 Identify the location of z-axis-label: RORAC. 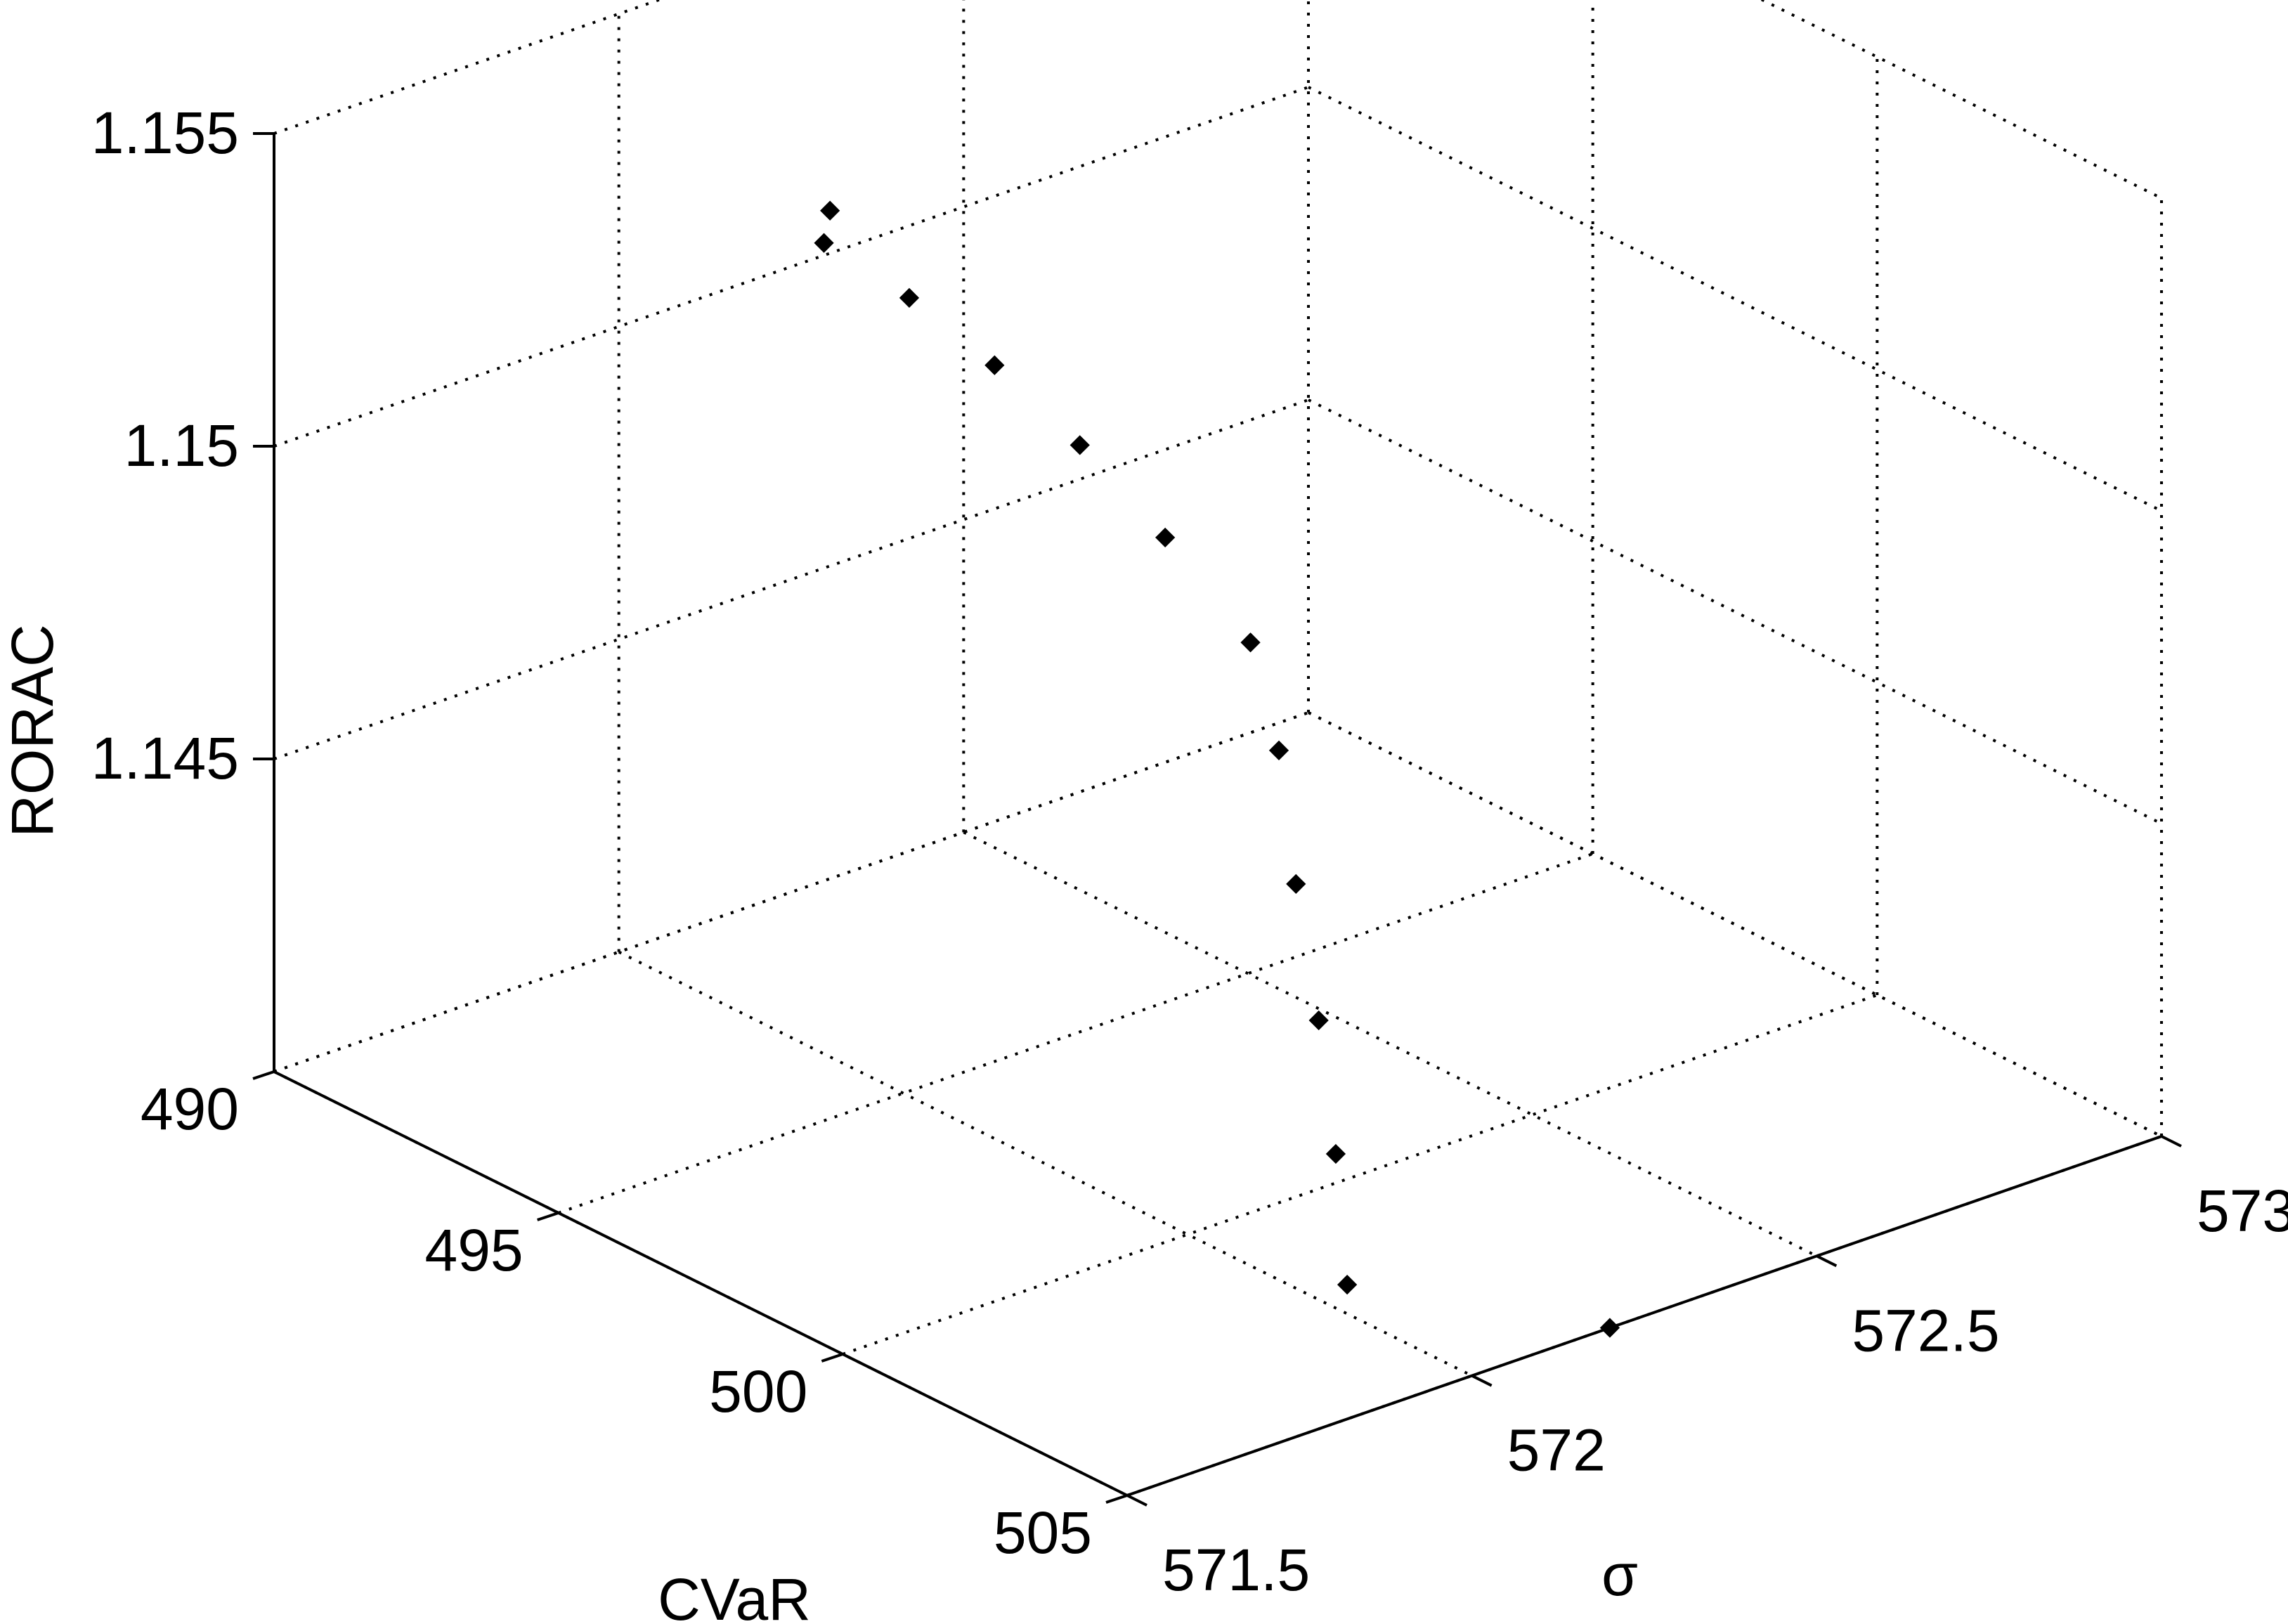
(32, 730).